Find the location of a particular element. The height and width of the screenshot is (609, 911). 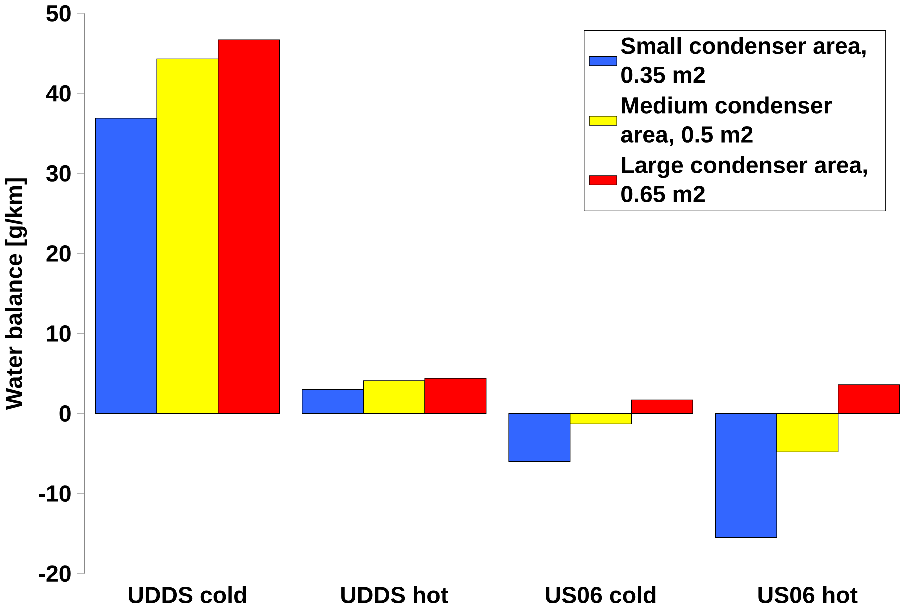

y-tick-label: 40 is located at coordinates (58, 93).